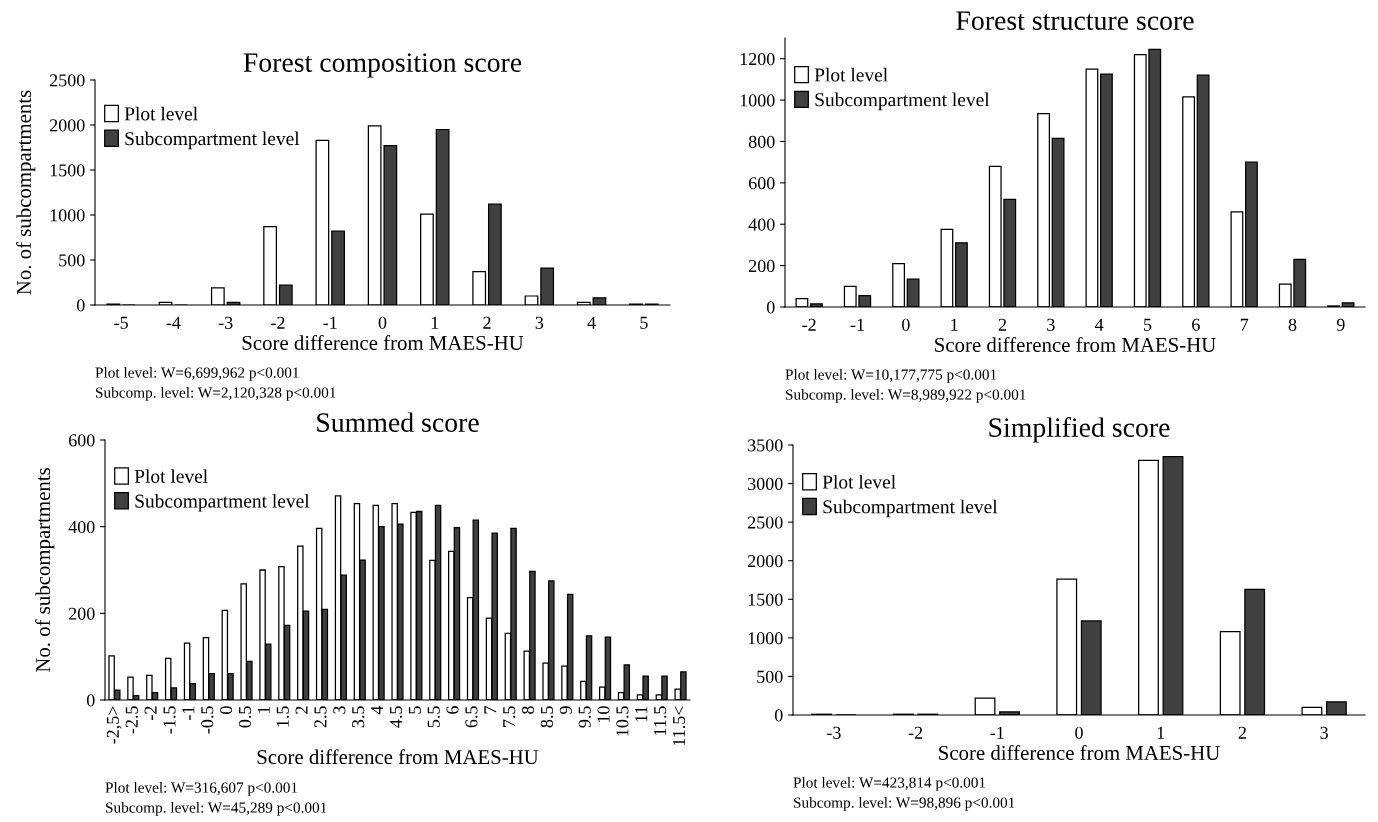  I want to click on text: Plot level: W=316,607 p<0.001, so click(201, 789).